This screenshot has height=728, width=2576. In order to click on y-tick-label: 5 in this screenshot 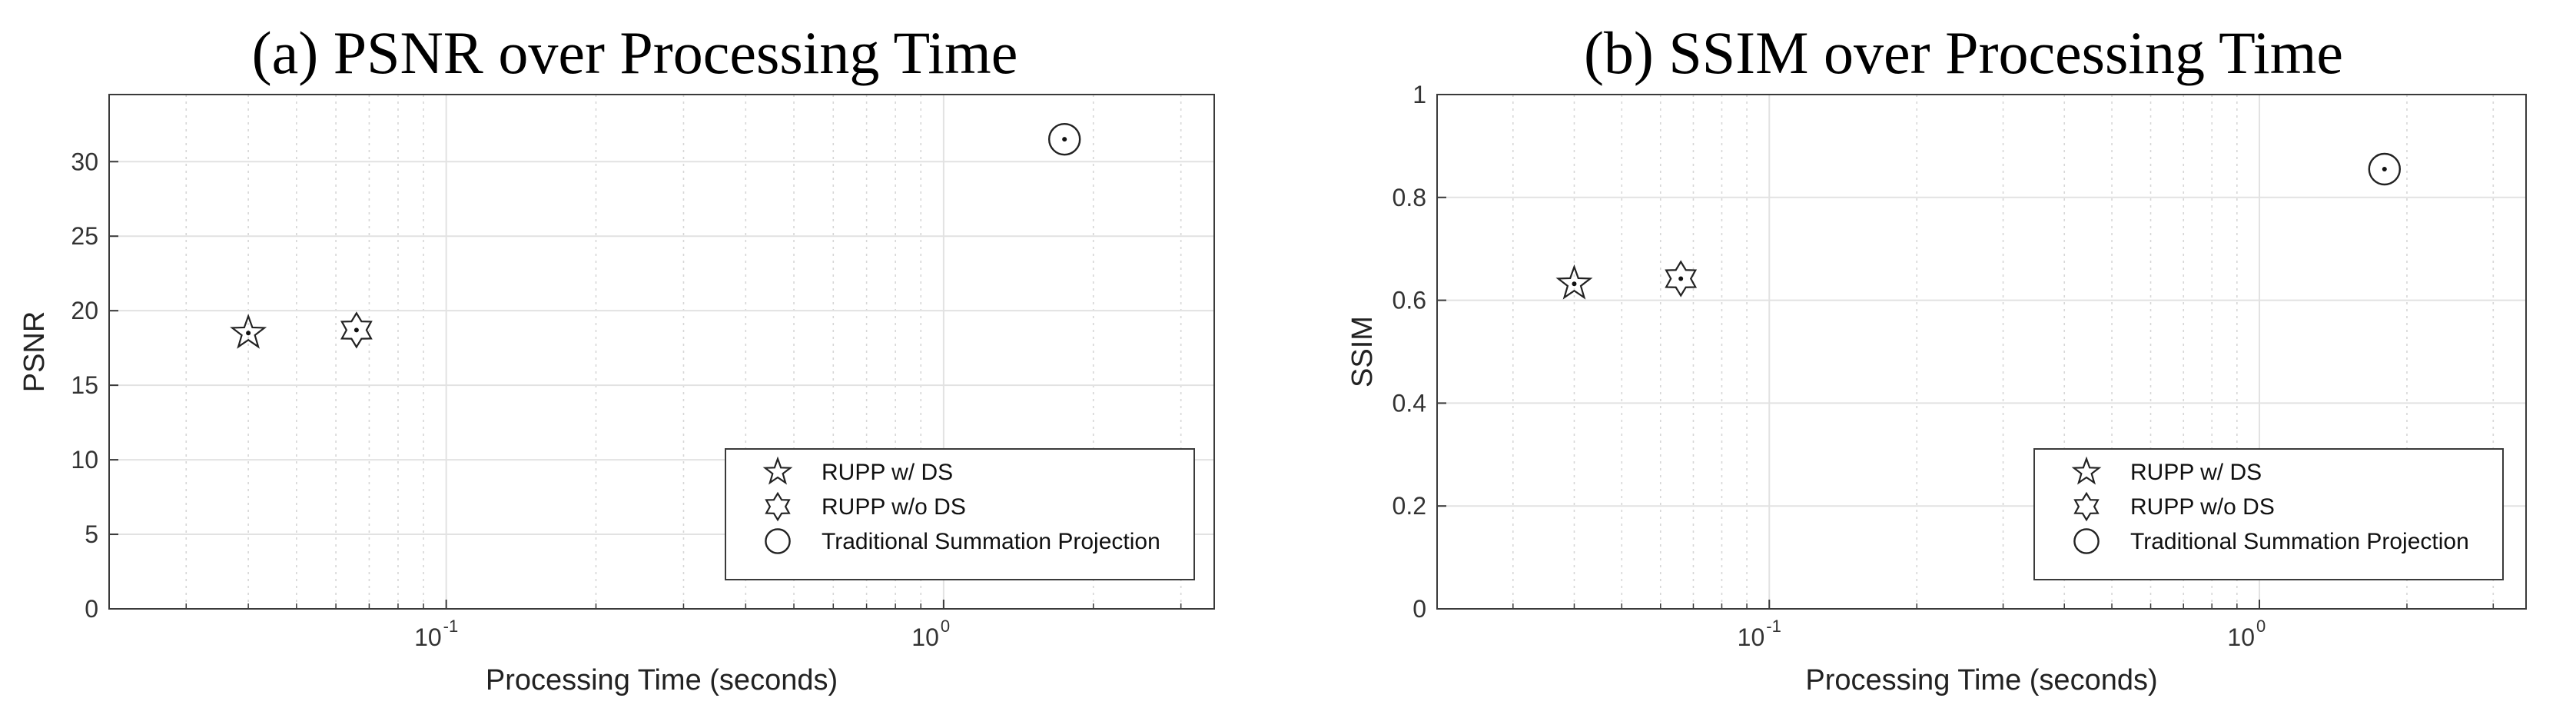, I will do `click(91, 534)`.